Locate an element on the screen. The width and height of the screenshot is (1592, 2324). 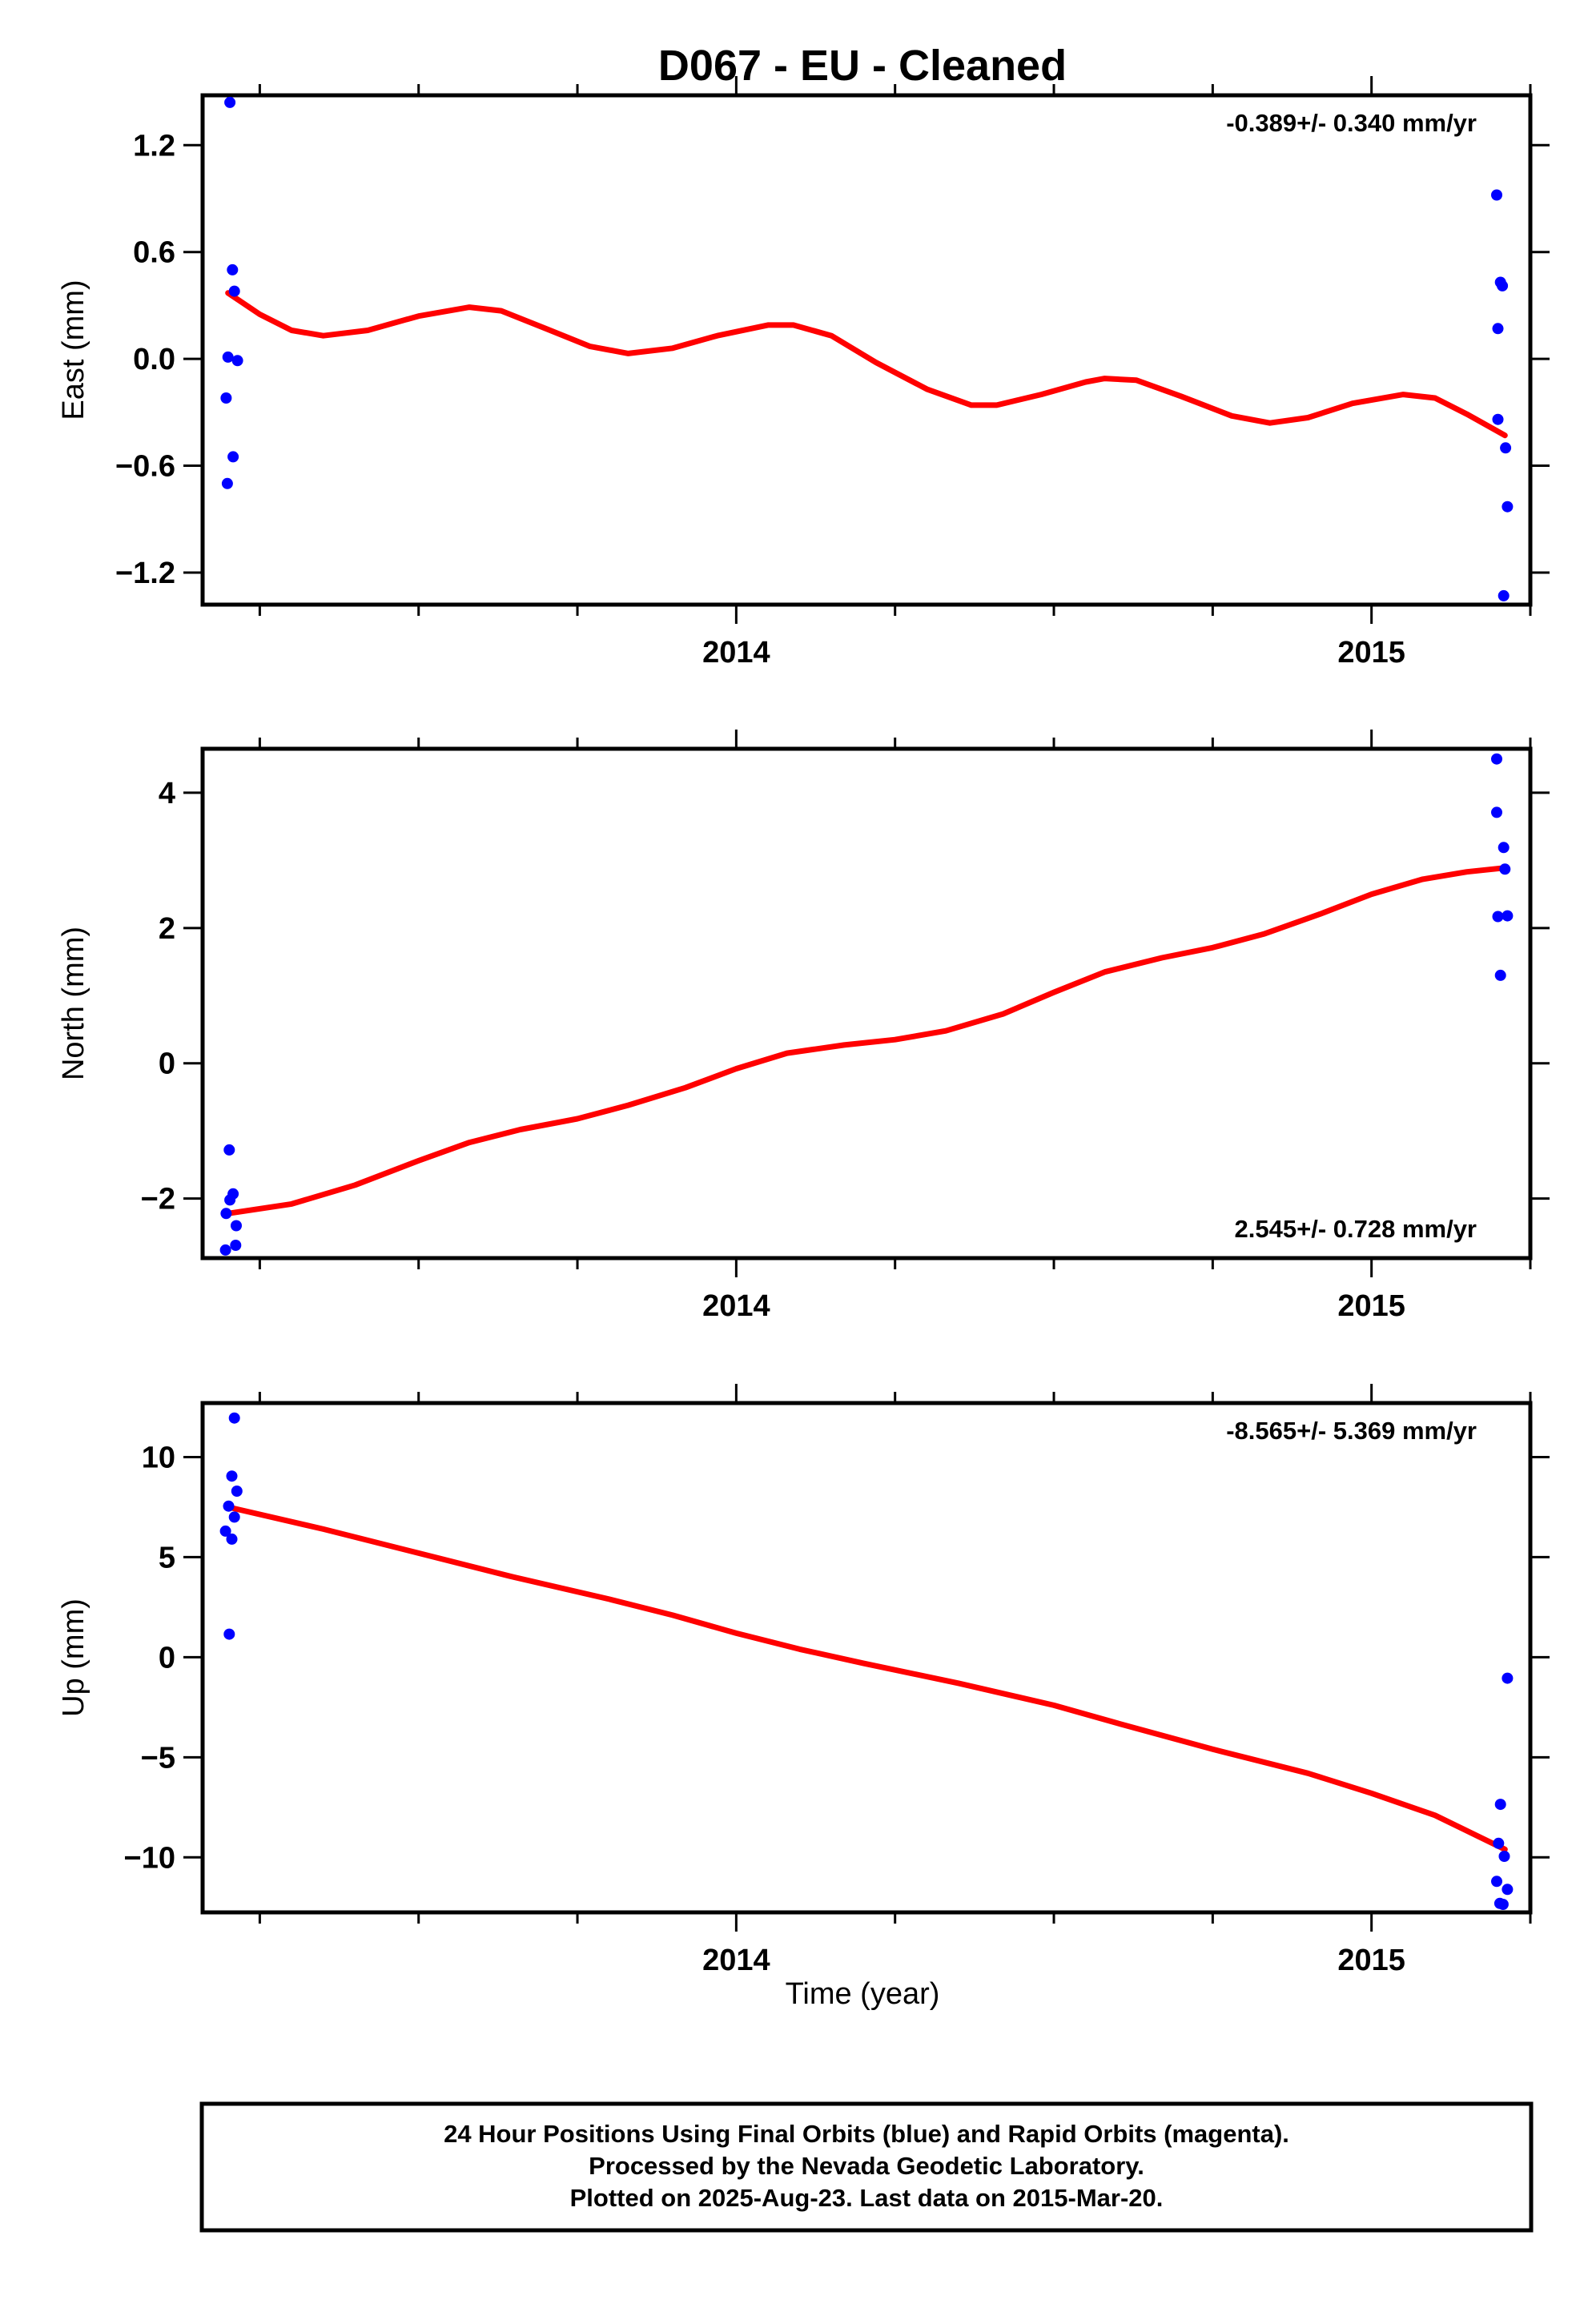
y-tick-label: 5 is located at coordinates (167, 1557).